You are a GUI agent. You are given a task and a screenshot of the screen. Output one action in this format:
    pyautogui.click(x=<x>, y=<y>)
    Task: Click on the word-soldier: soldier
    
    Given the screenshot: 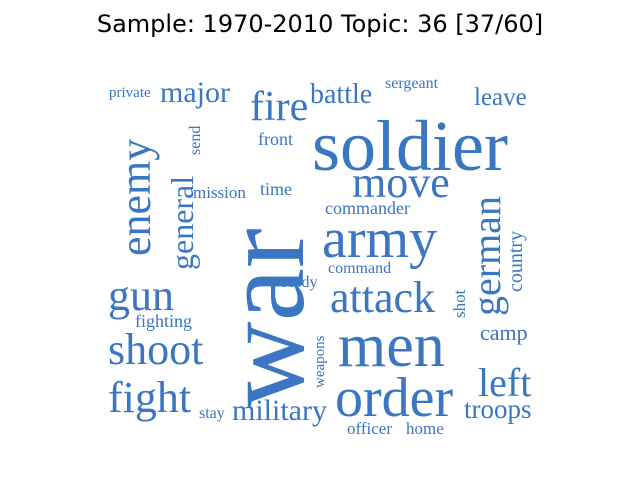 What is the action you would take?
    pyautogui.click(x=410, y=146)
    